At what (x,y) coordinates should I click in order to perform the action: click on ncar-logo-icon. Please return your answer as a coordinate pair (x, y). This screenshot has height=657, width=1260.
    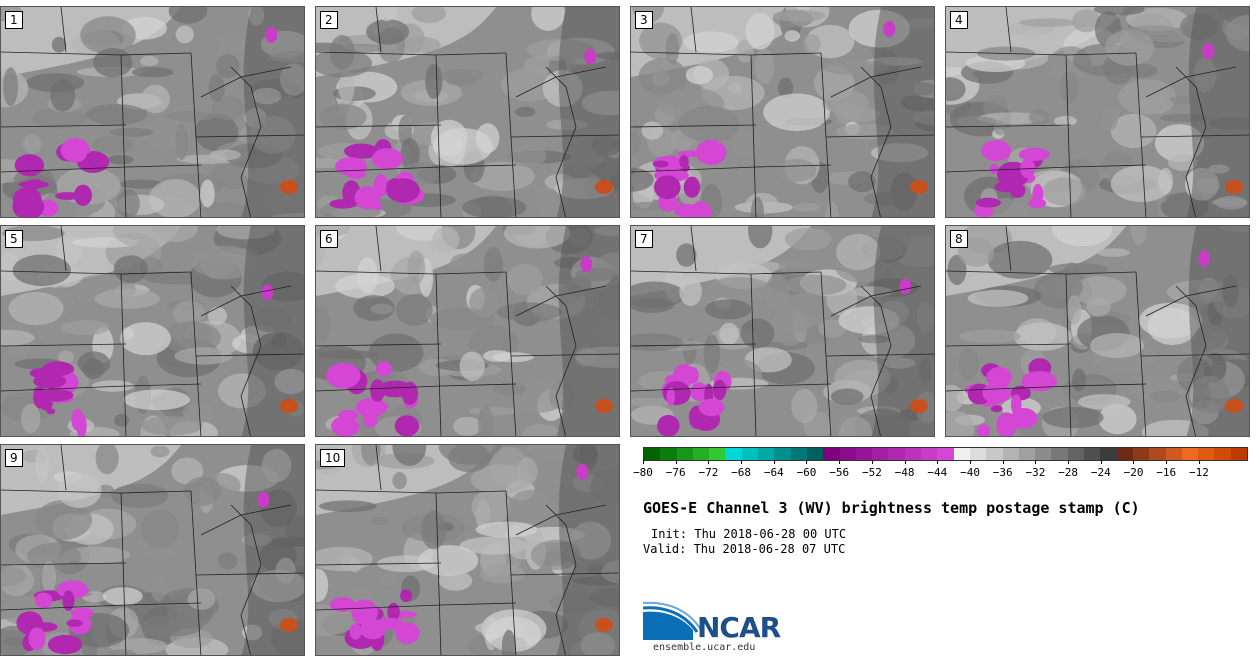
    Looking at the image, I should click on (672, 620).